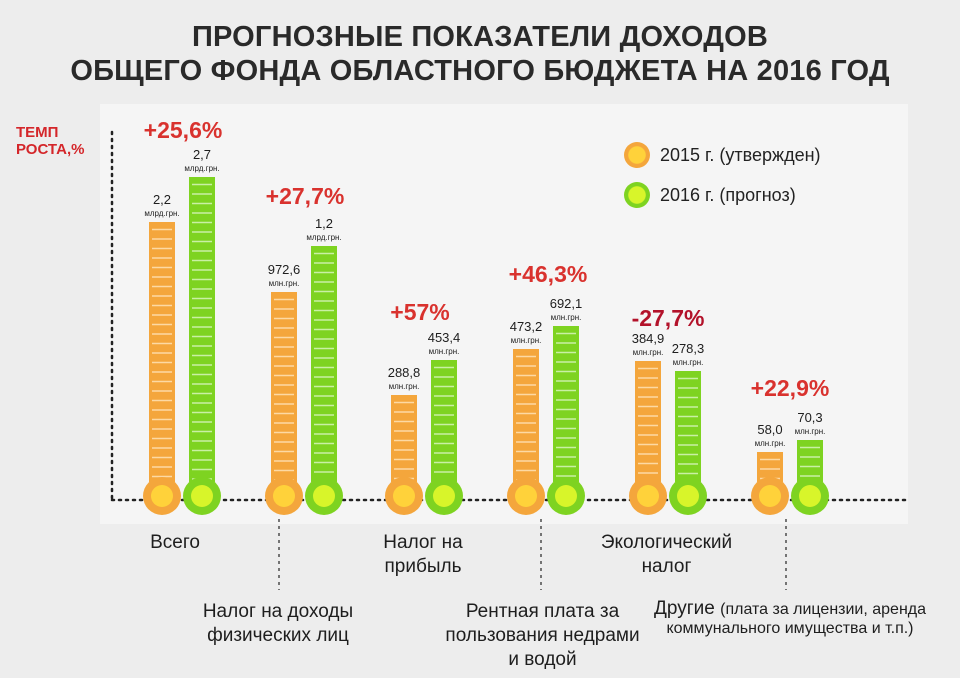  Describe the element at coordinates (566, 317) in the screenshot. I see `unit-label-1-3: млн.грн.` at that location.